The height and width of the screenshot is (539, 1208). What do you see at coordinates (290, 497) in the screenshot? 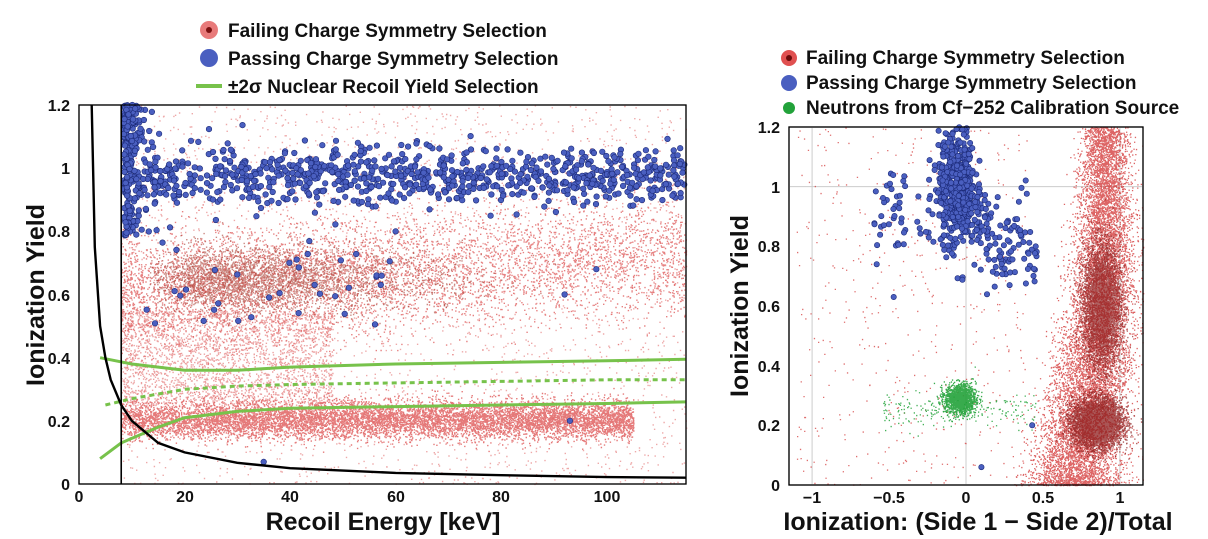
I see `left-xtick-2: 40` at bounding box center [290, 497].